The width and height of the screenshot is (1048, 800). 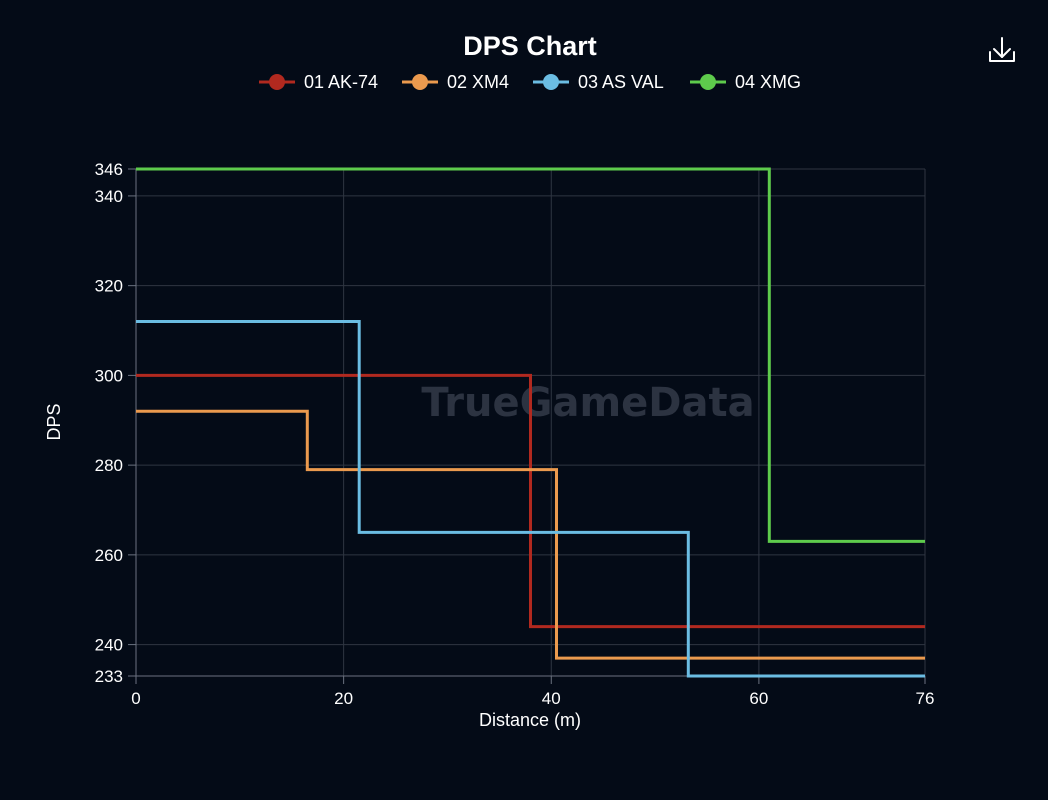 I want to click on legend-label: 04 XMG, so click(x=768, y=82).